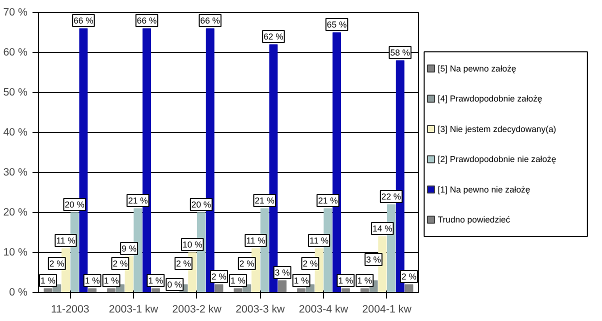  Describe the element at coordinates (387, 310) in the screenshot. I see `x-tick-label: 2004-1 kw` at that location.